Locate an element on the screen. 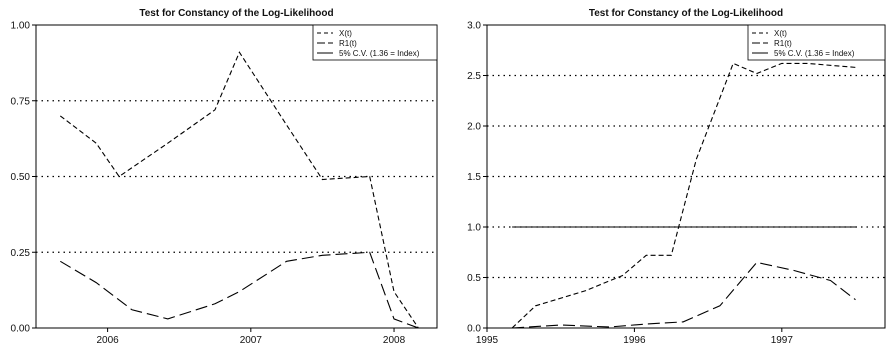 The image size is (887, 352). y-tick-label: 1.5 is located at coordinates (474, 177).